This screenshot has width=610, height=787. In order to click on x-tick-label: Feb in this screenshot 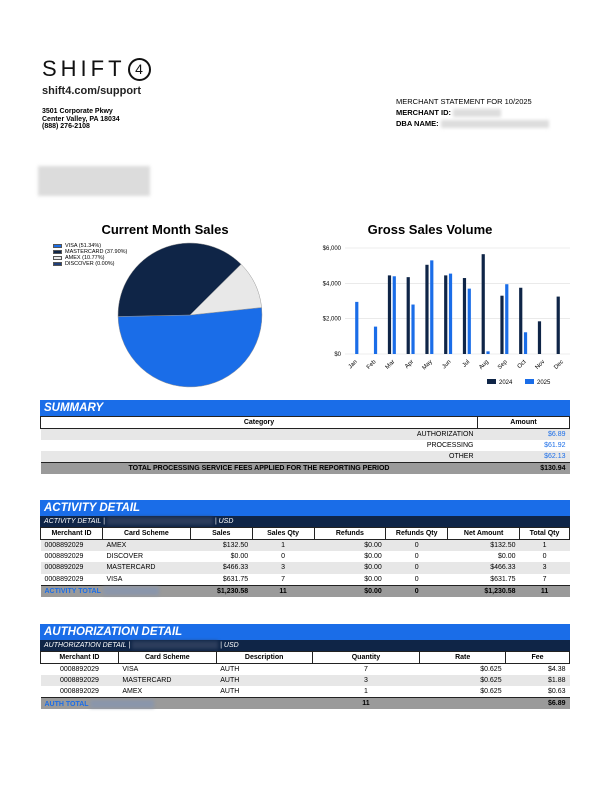, I will do `click(372, 365)`.